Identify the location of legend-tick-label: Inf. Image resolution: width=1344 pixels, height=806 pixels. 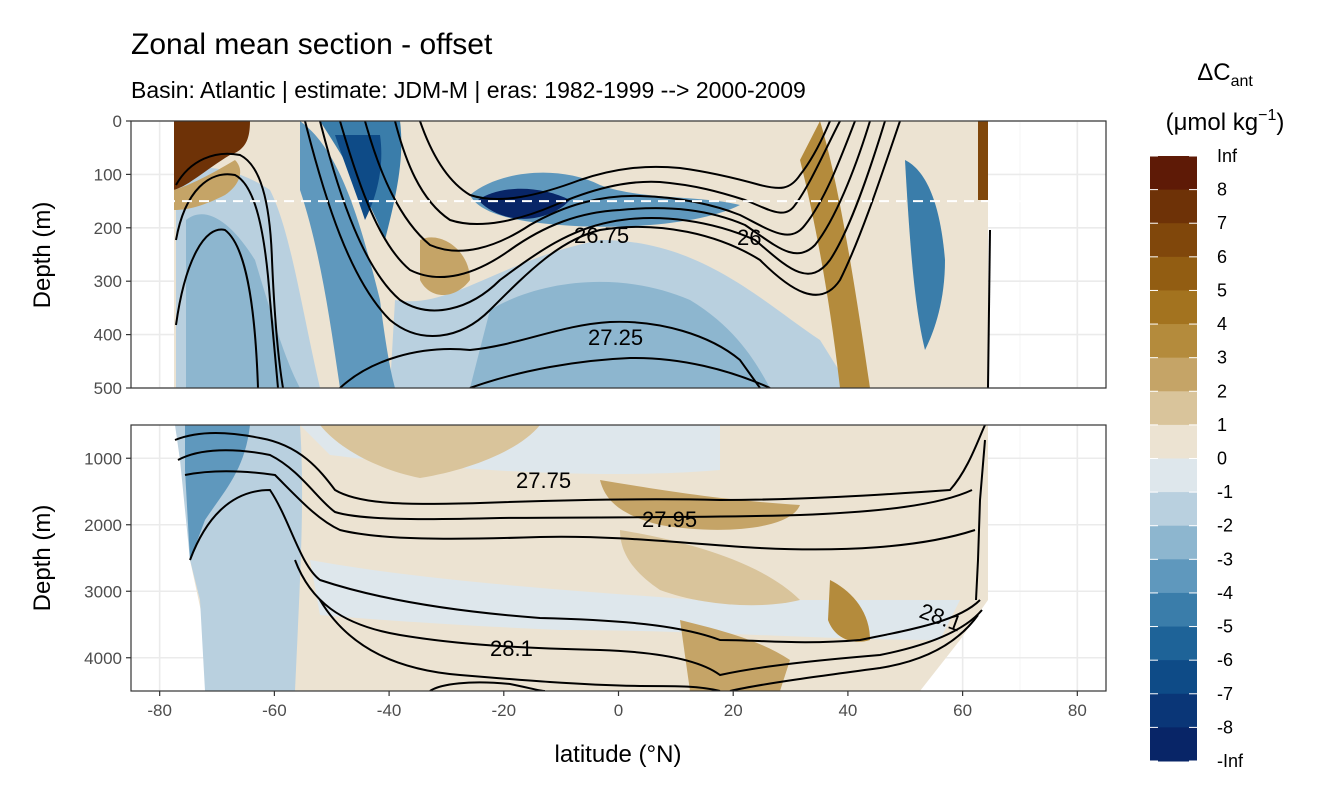
(1227, 156).